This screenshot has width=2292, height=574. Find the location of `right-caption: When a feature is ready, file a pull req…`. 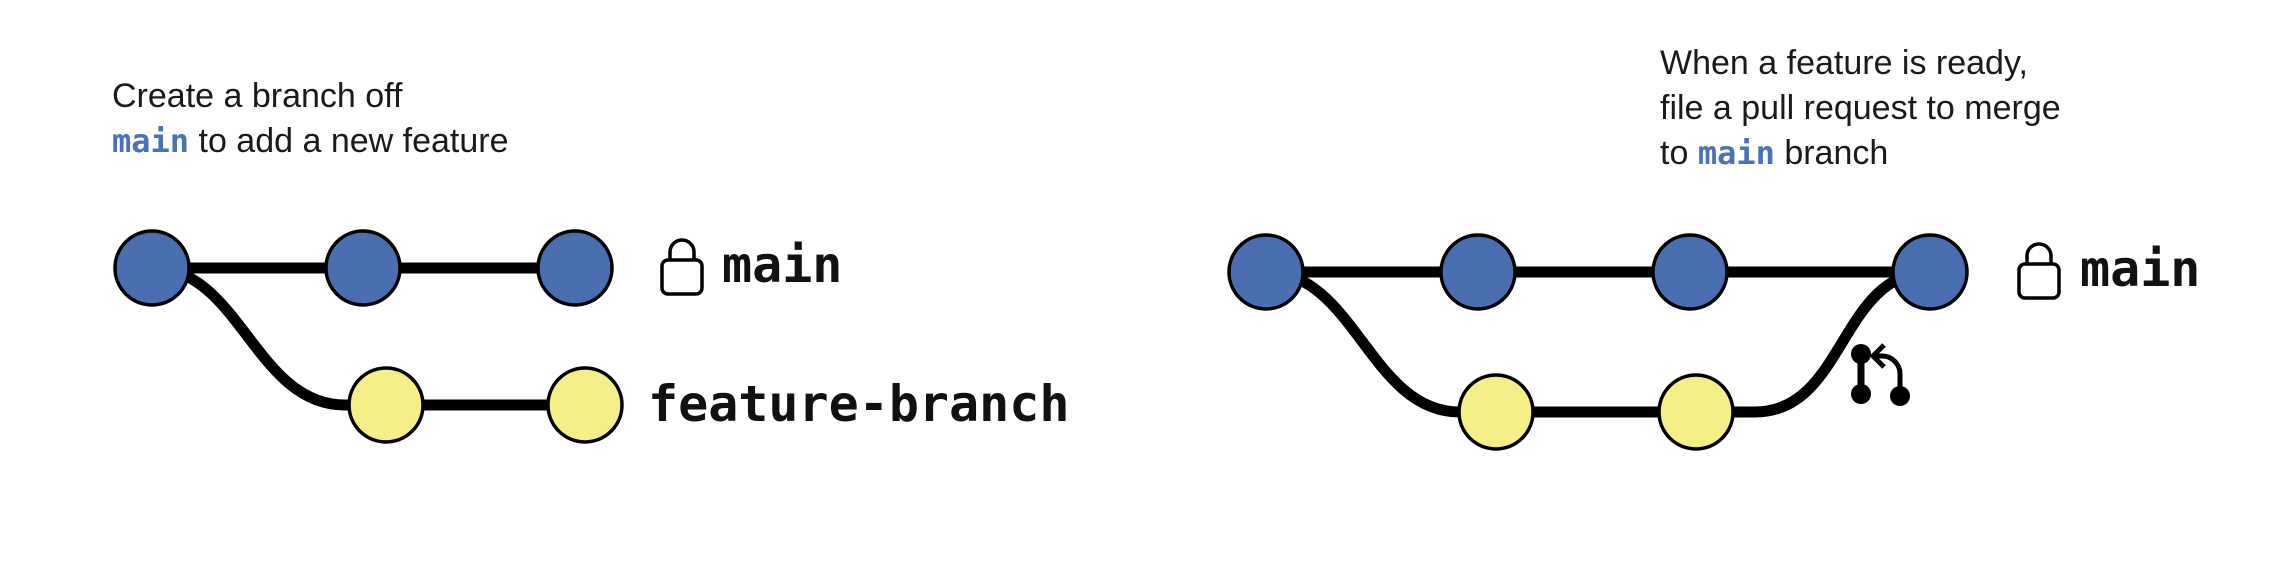

right-caption: When a feature is ready, file a pull req… is located at coordinates (1860, 108).